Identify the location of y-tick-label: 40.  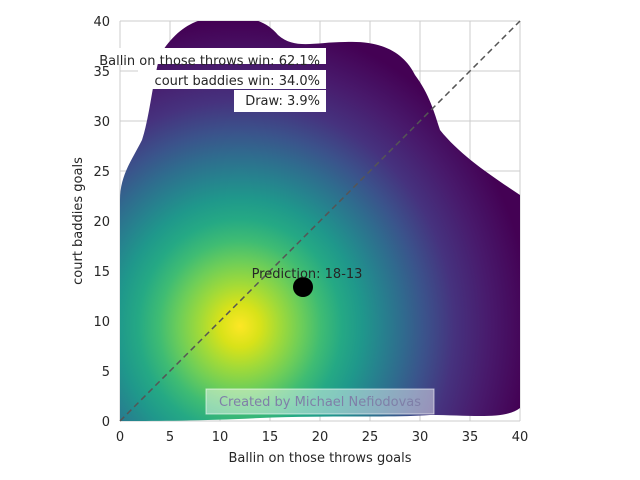
(101, 22).